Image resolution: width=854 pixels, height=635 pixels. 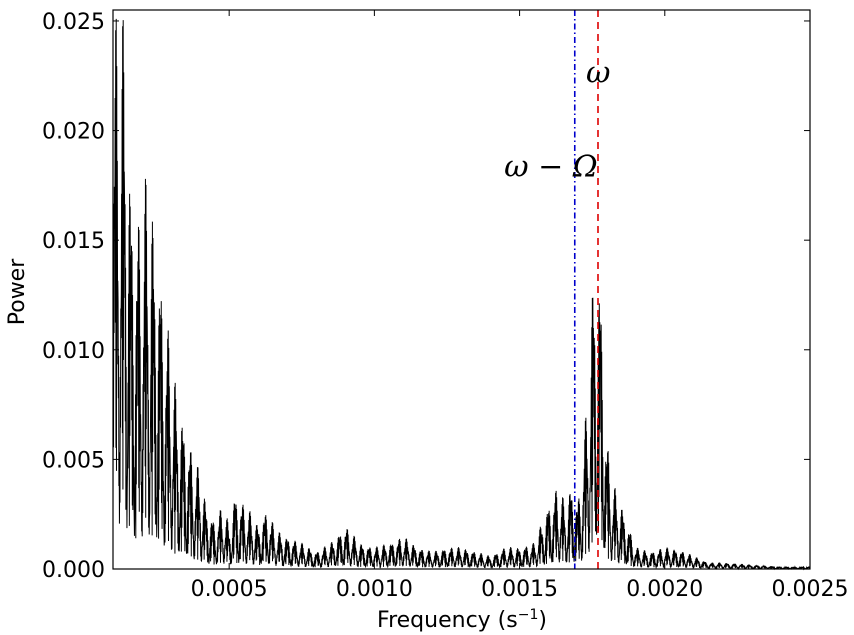 What do you see at coordinates (447, 620) in the screenshot?
I see `x-axis-label-text: Frequency (s` at bounding box center [447, 620].